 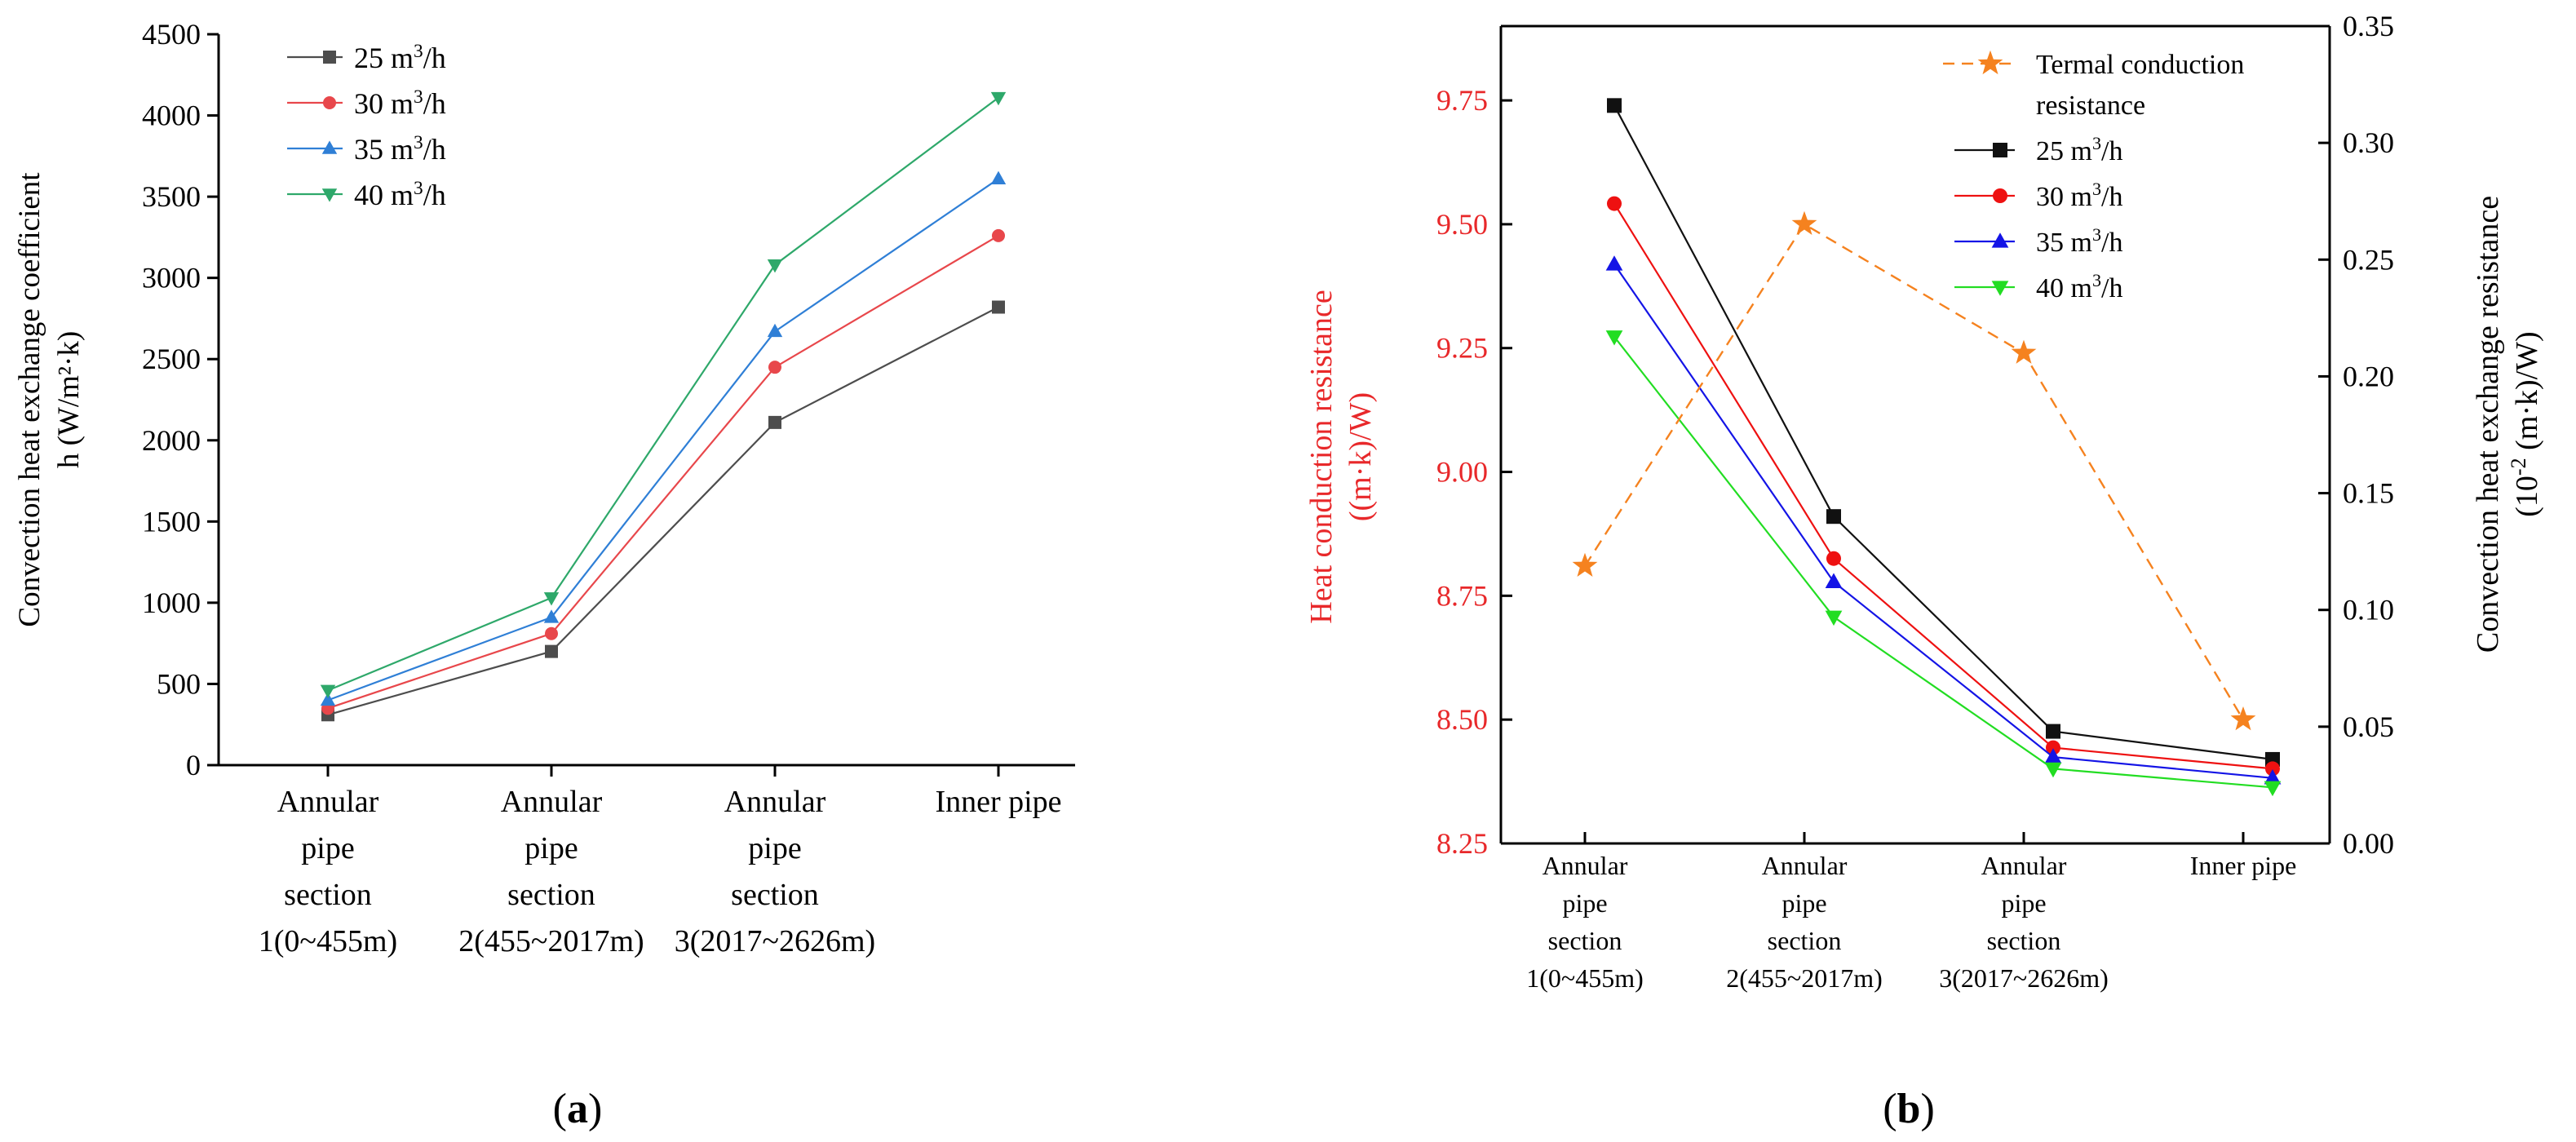 I want to click on chart-b-right-y-tick-label: 0.05, so click(x=2368, y=727).